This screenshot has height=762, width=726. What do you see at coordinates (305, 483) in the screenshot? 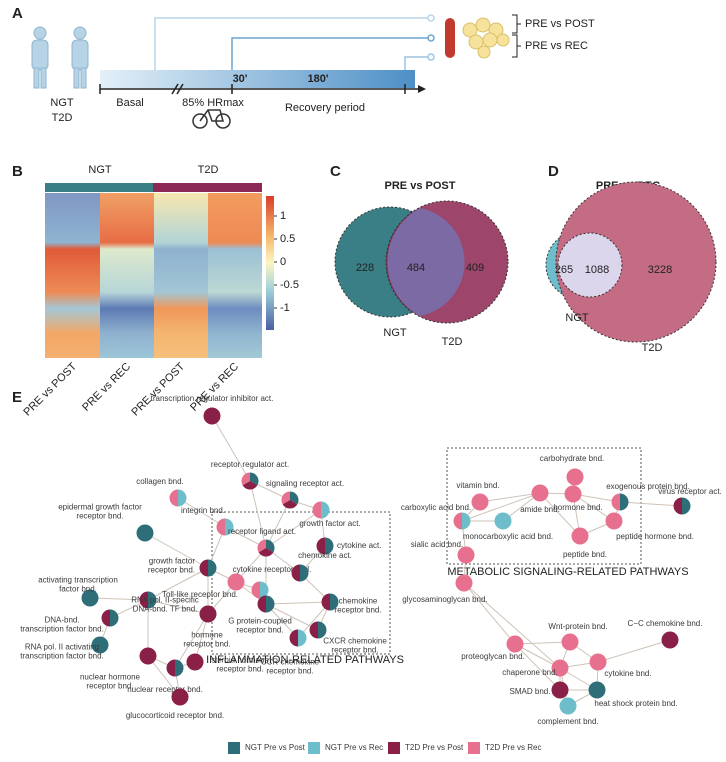
I see `node-label: signaling receptor act.` at bounding box center [305, 483].